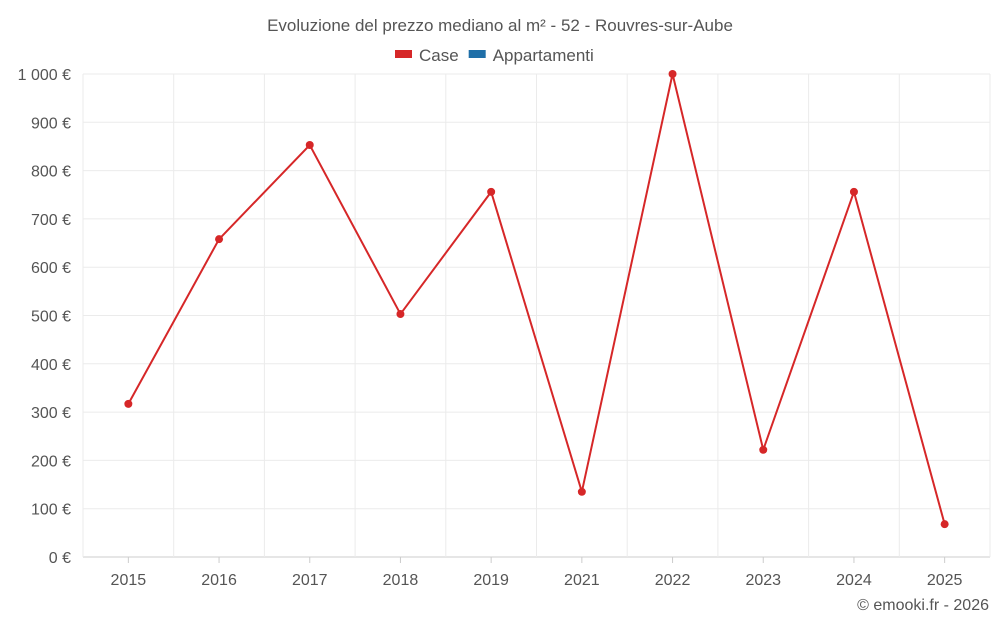  What do you see at coordinates (923, 605) in the screenshot?
I see `credit: © emooki.fr - 2026` at bounding box center [923, 605].